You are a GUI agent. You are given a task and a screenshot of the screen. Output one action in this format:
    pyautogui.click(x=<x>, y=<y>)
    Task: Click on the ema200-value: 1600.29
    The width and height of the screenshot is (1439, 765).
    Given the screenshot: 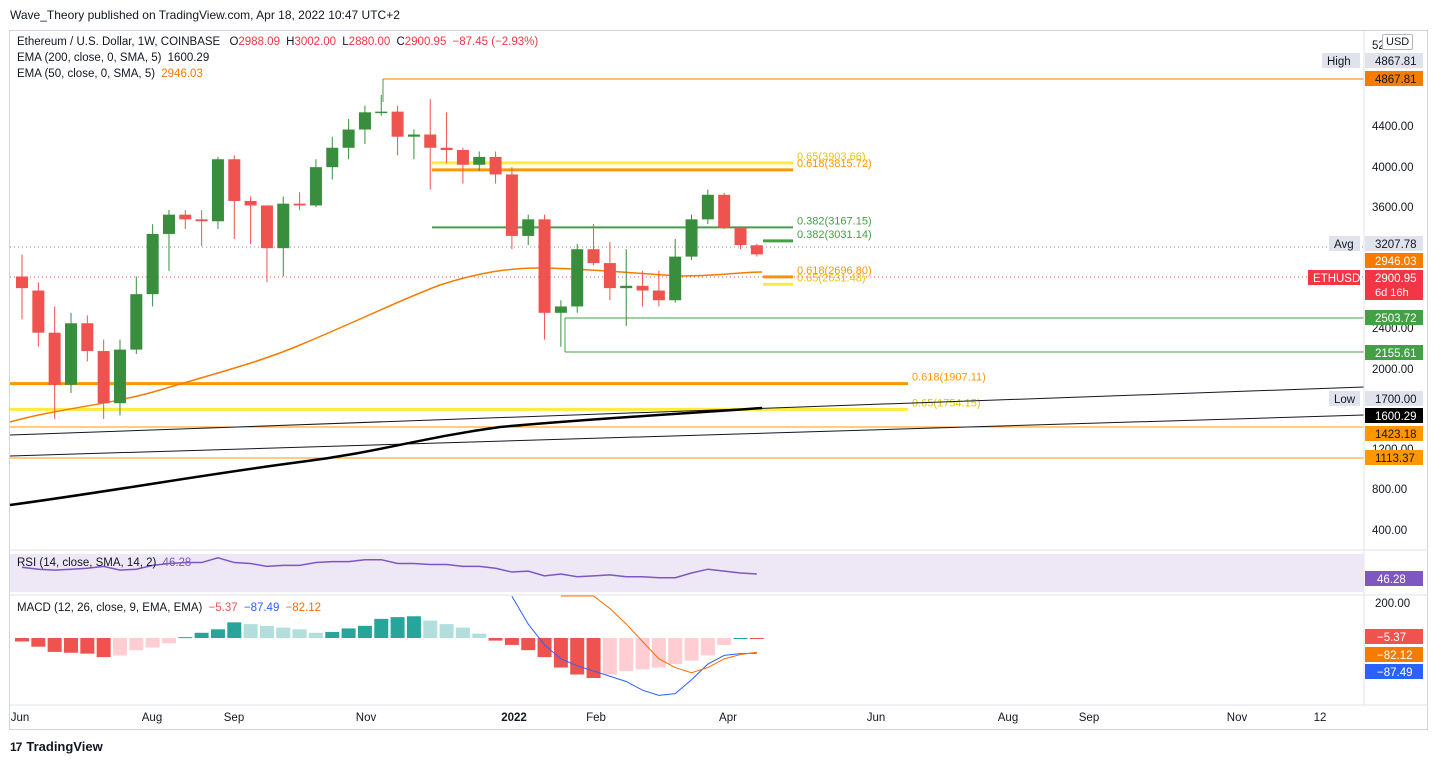 What is the action you would take?
    pyautogui.click(x=188, y=58)
    